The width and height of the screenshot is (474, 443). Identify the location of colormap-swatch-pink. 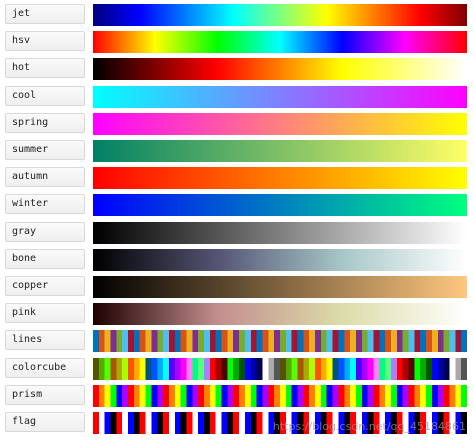
(280, 314).